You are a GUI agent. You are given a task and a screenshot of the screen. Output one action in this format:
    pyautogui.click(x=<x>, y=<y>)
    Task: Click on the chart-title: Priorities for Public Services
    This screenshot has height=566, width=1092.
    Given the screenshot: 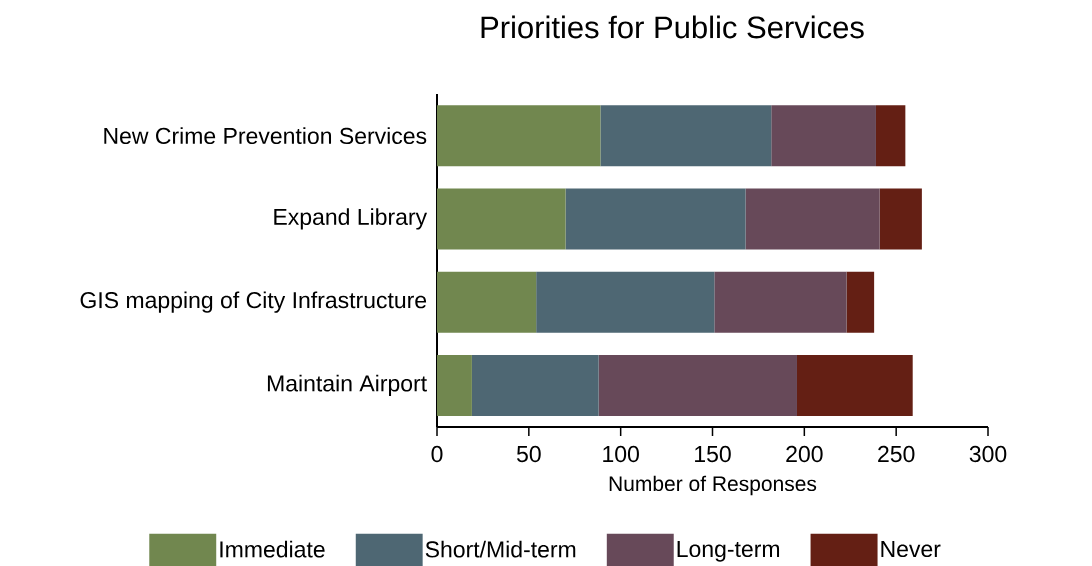 What is the action you would take?
    pyautogui.click(x=672, y=27)
    